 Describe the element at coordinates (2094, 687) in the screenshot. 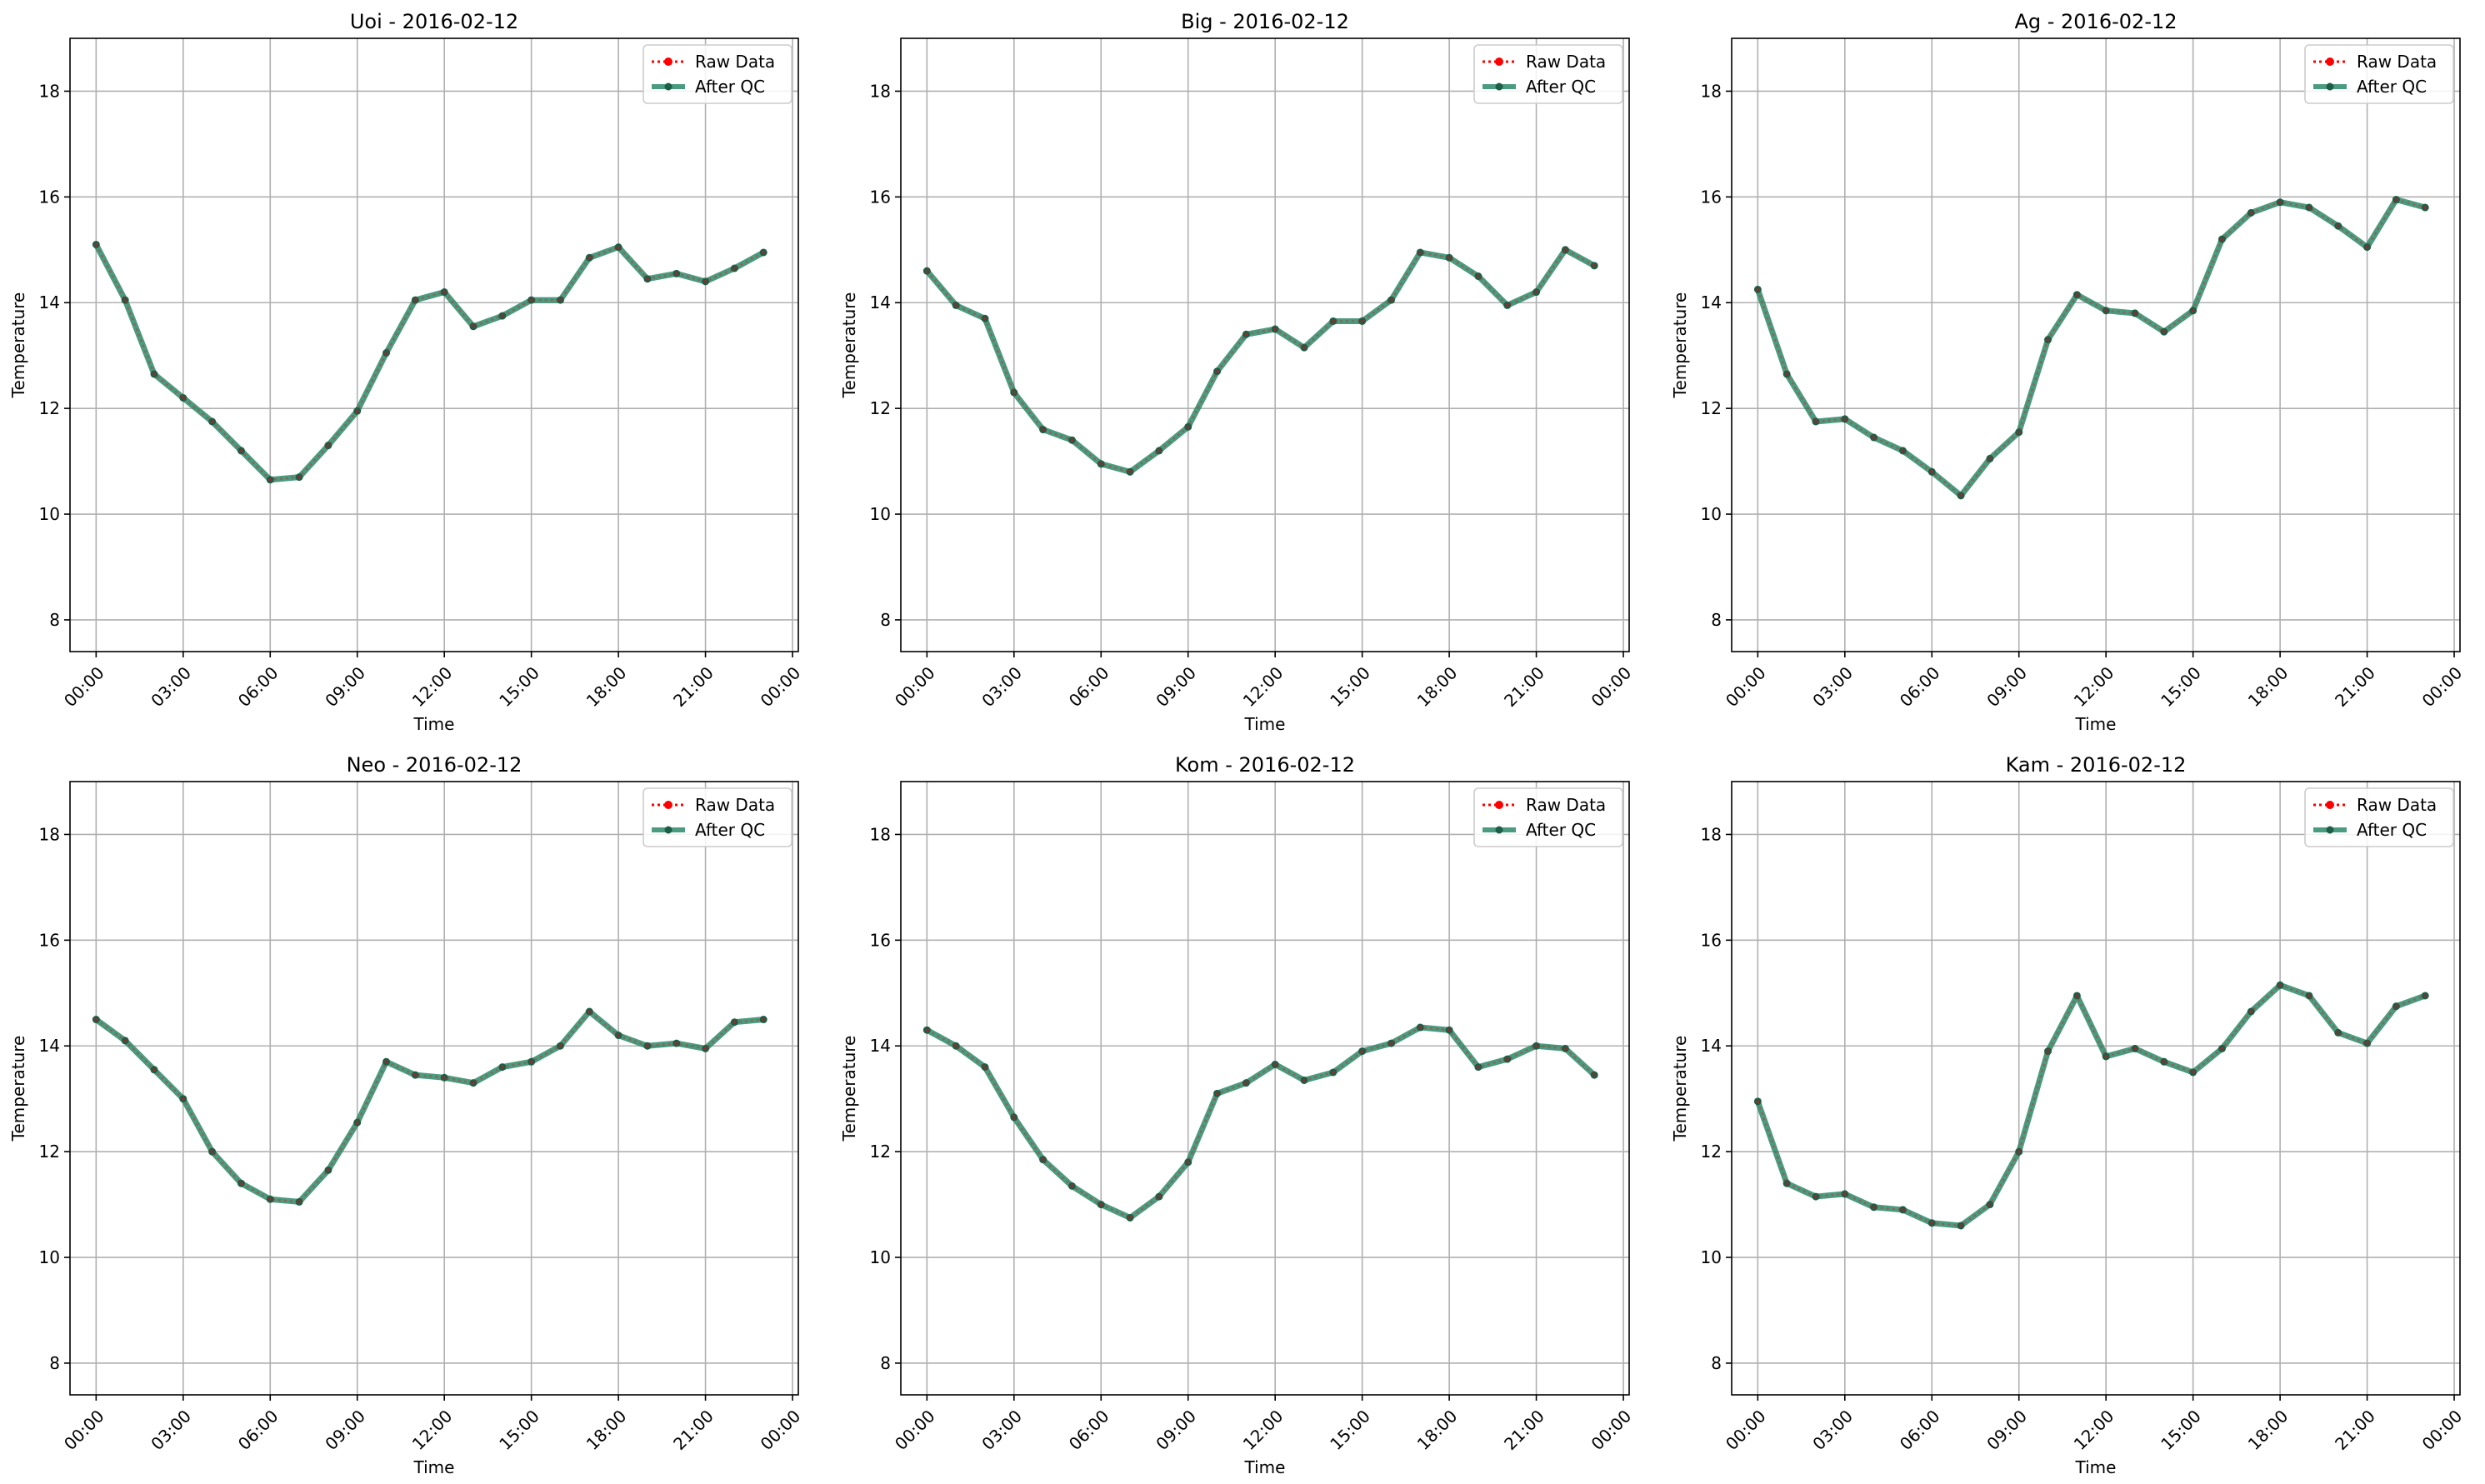

I see `x-tick-label: 12:00` at that location.